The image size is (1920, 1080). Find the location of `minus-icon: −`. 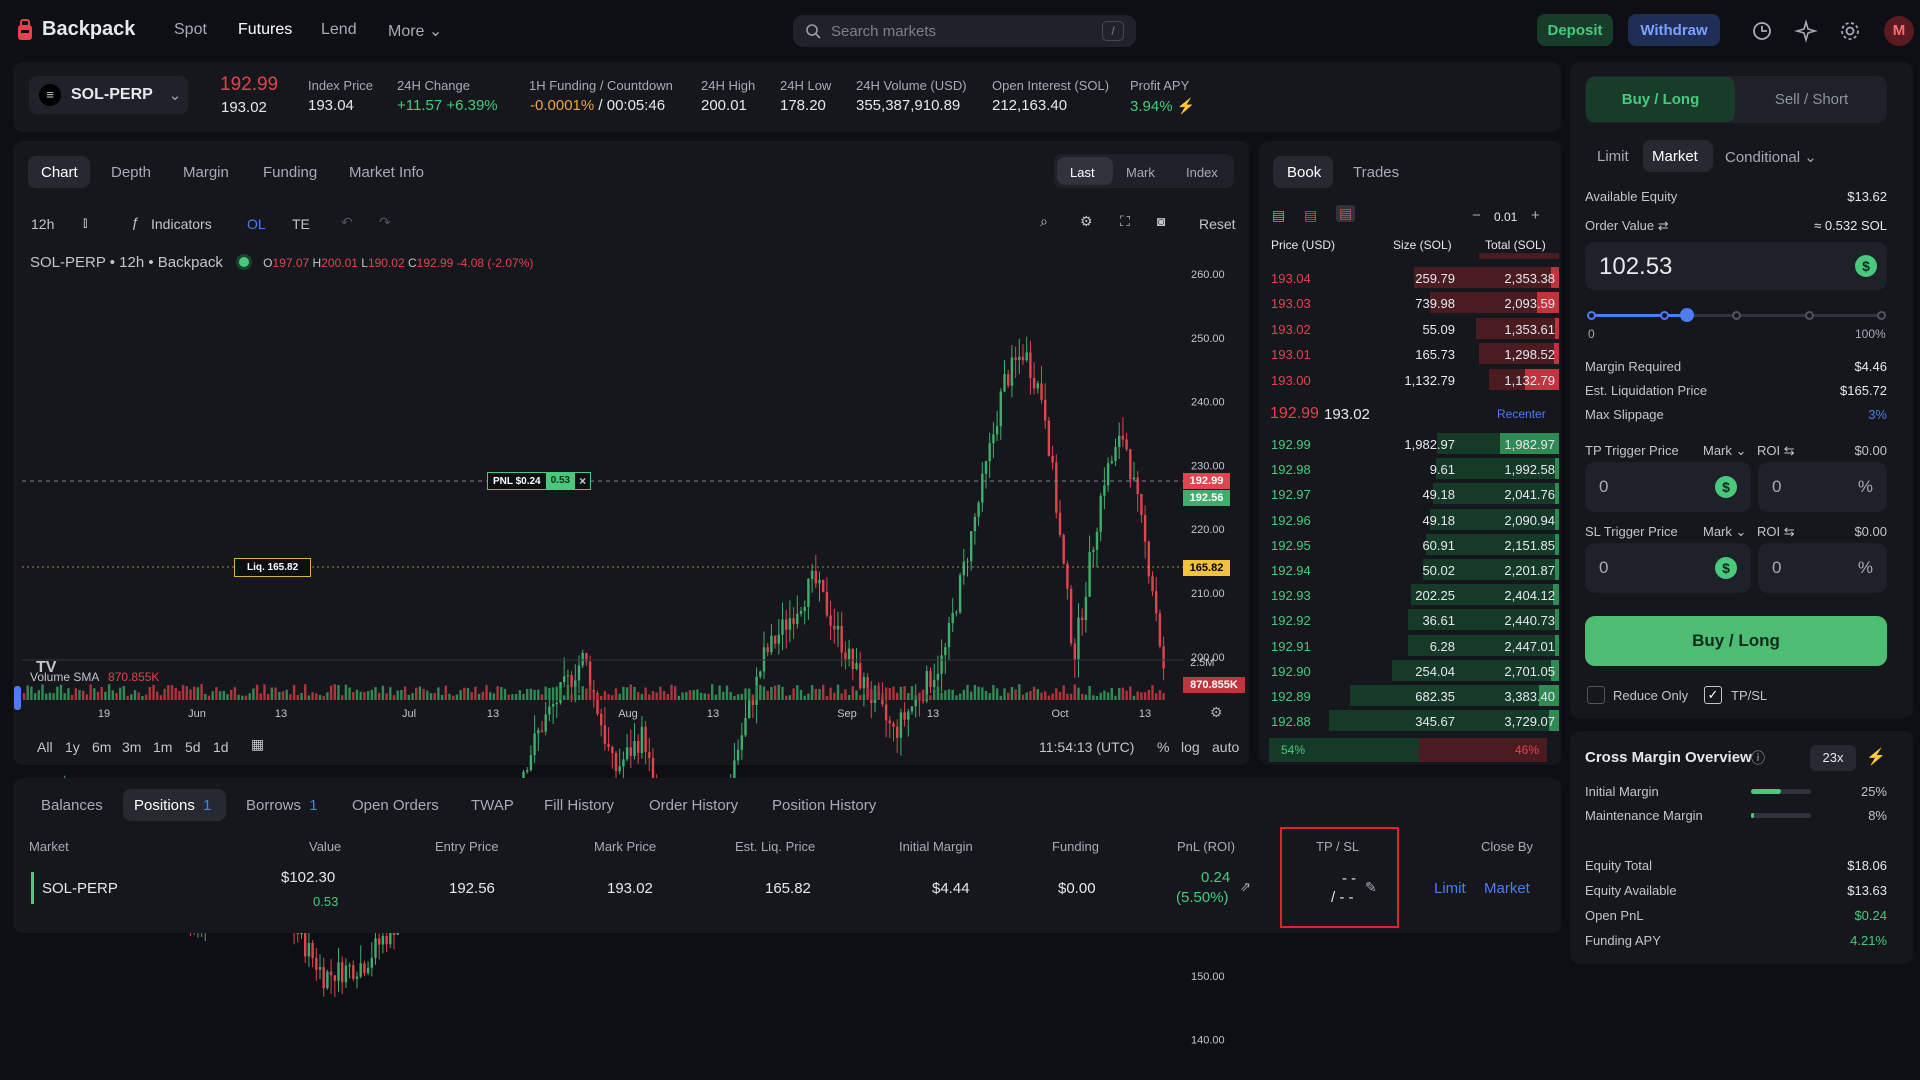

minus-icon: − is located at coordinates (1476, 215).